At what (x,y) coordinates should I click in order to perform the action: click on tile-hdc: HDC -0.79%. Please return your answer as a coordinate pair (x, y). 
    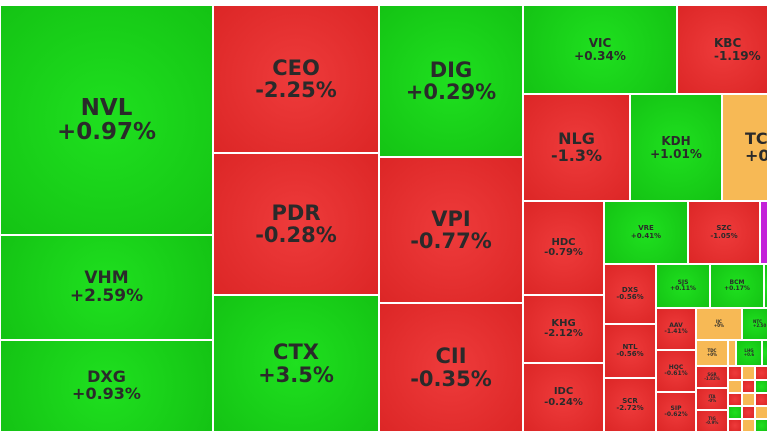
    Looking at the image, I should click on (563, 248).